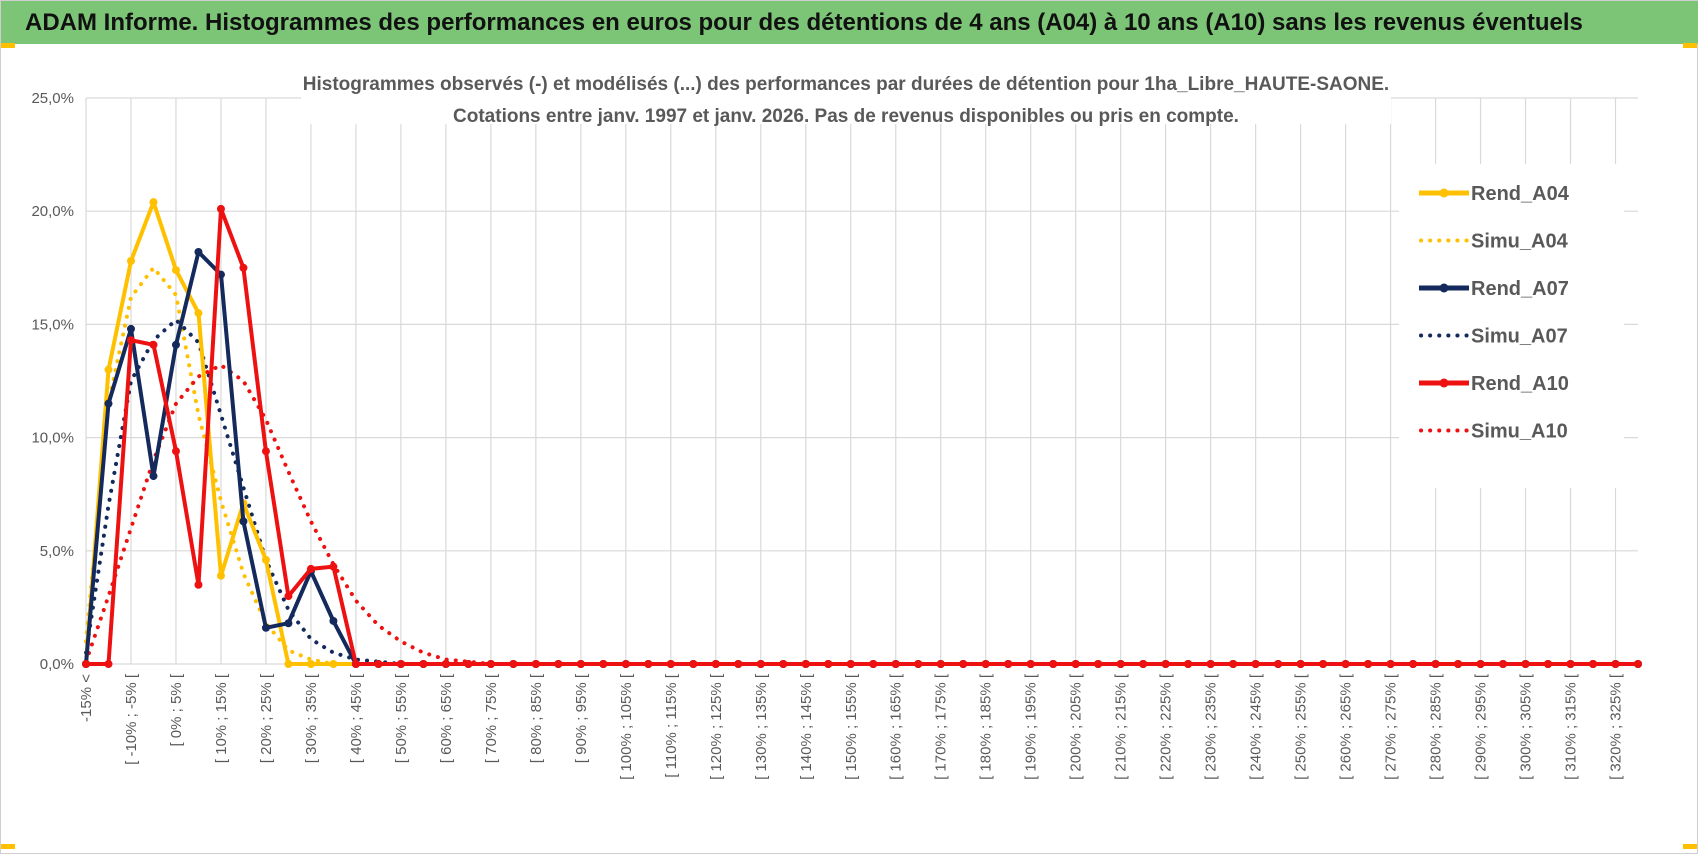 The image size is (1698, 854). Describe the element at coordinates (1519, 432) in the screenshot. I see `legend-label: Simu_A10` at that location.